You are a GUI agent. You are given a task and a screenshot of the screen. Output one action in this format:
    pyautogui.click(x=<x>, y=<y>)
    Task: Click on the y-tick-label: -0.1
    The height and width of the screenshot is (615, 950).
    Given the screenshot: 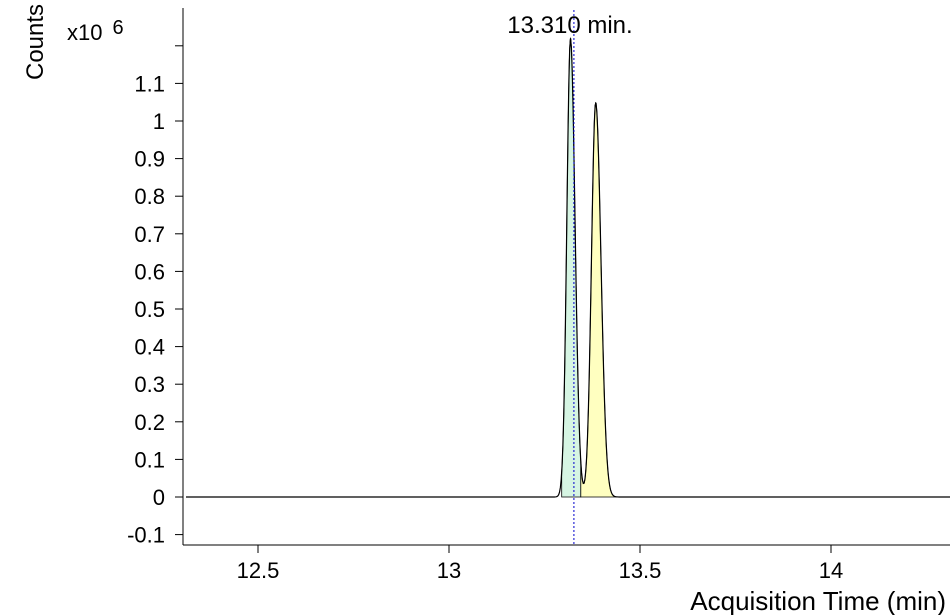 What is the action you would take?
    pyautogui.click(x=146, y=535)
    